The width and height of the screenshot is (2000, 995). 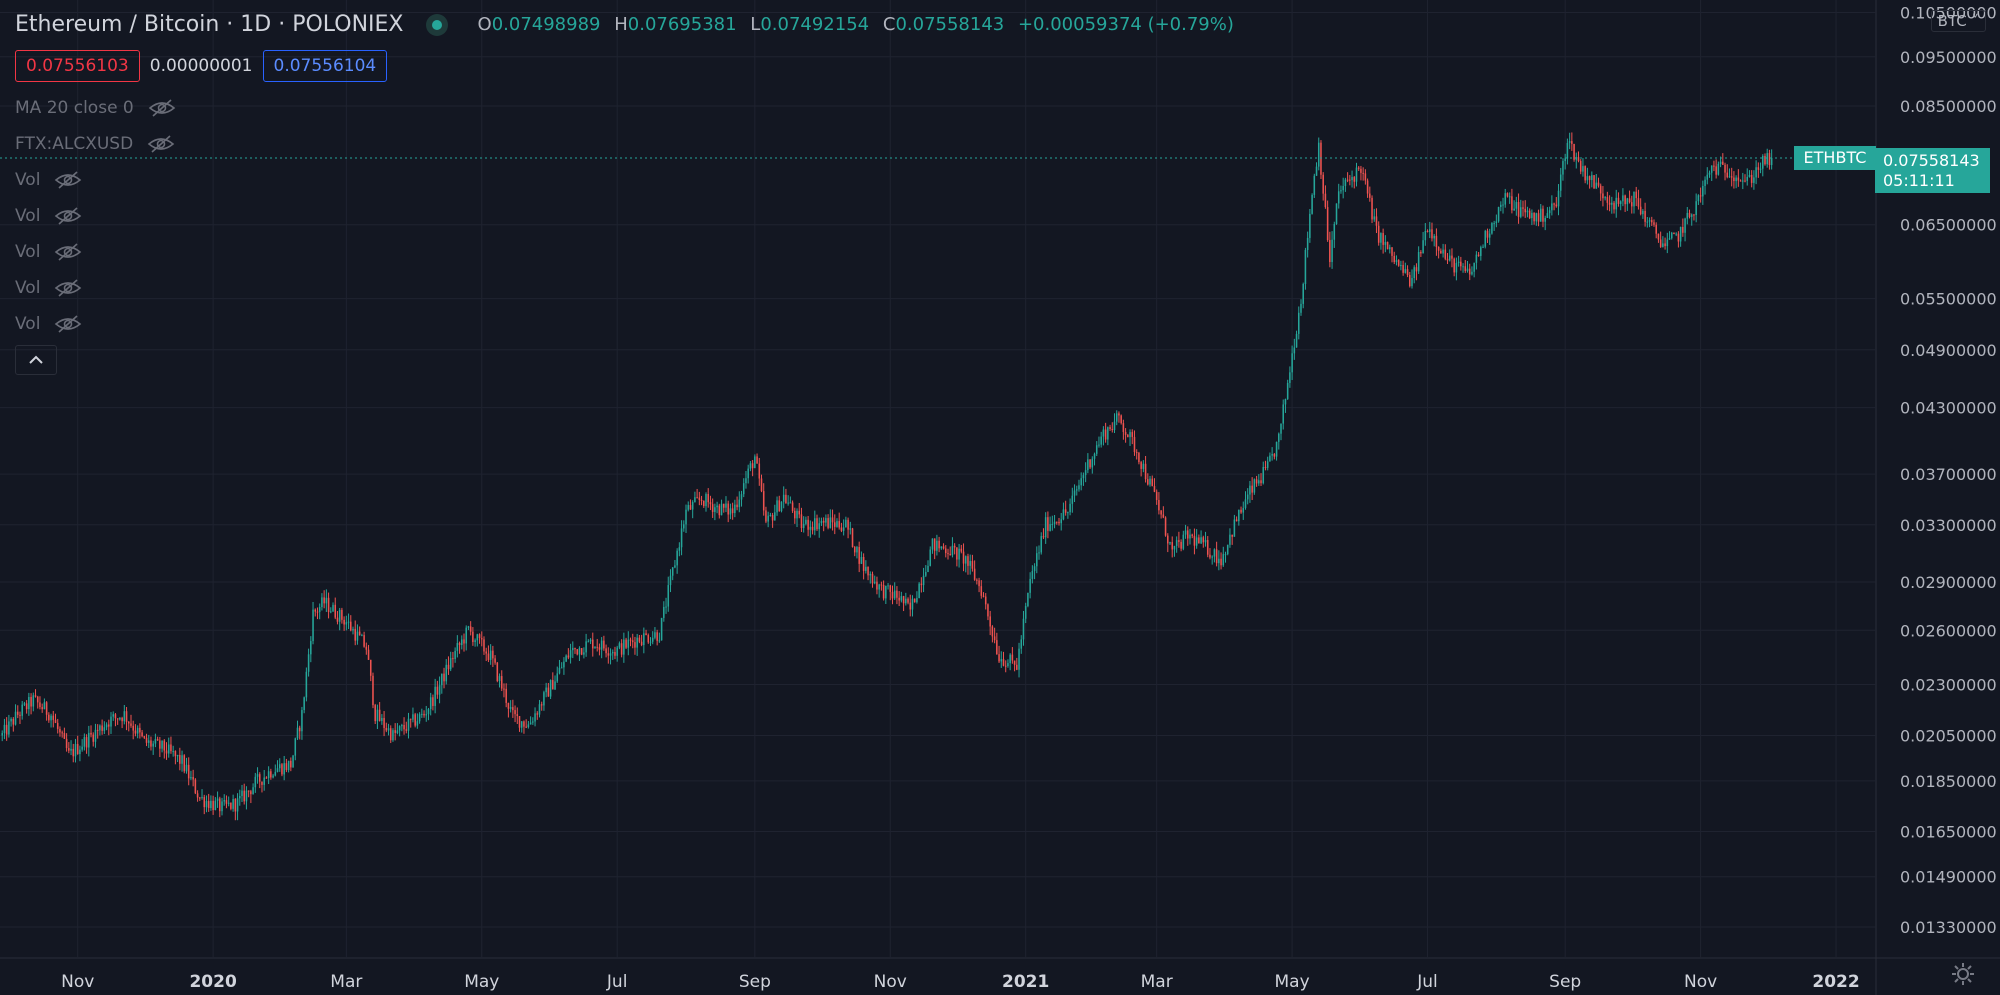 What do you see at coordinates (1948, 106) in the screenshot?
I see `y-tick-label: 0.08500000` at bounding box center [1948, 106].